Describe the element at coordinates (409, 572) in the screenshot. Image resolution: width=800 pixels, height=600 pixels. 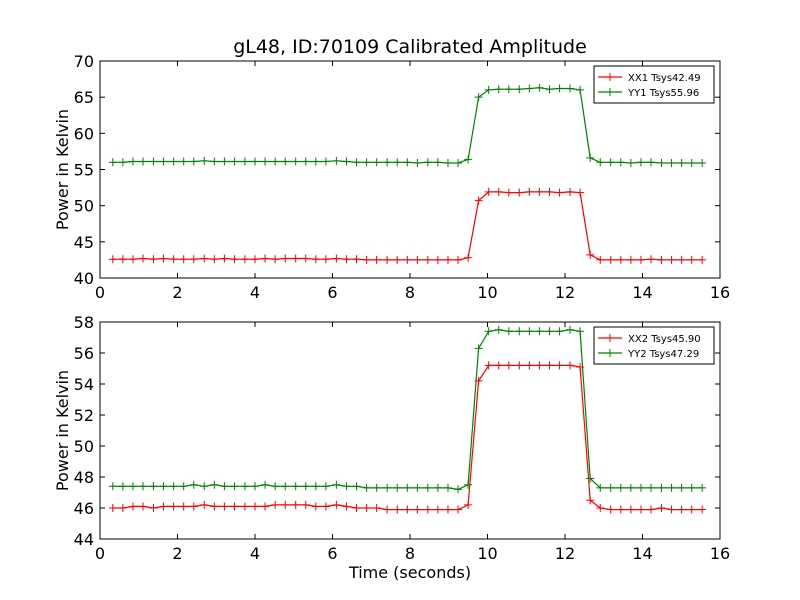
I see `x-axis-label: Time (seconds)` at that location.